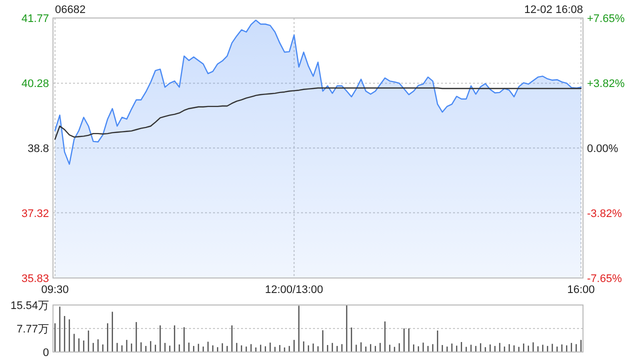 The width and height of the screenshot is (640, 360). Describe the element at coordinates (581, 290) in the screenshot. I see `x-tick-label: 16:00` at that location.